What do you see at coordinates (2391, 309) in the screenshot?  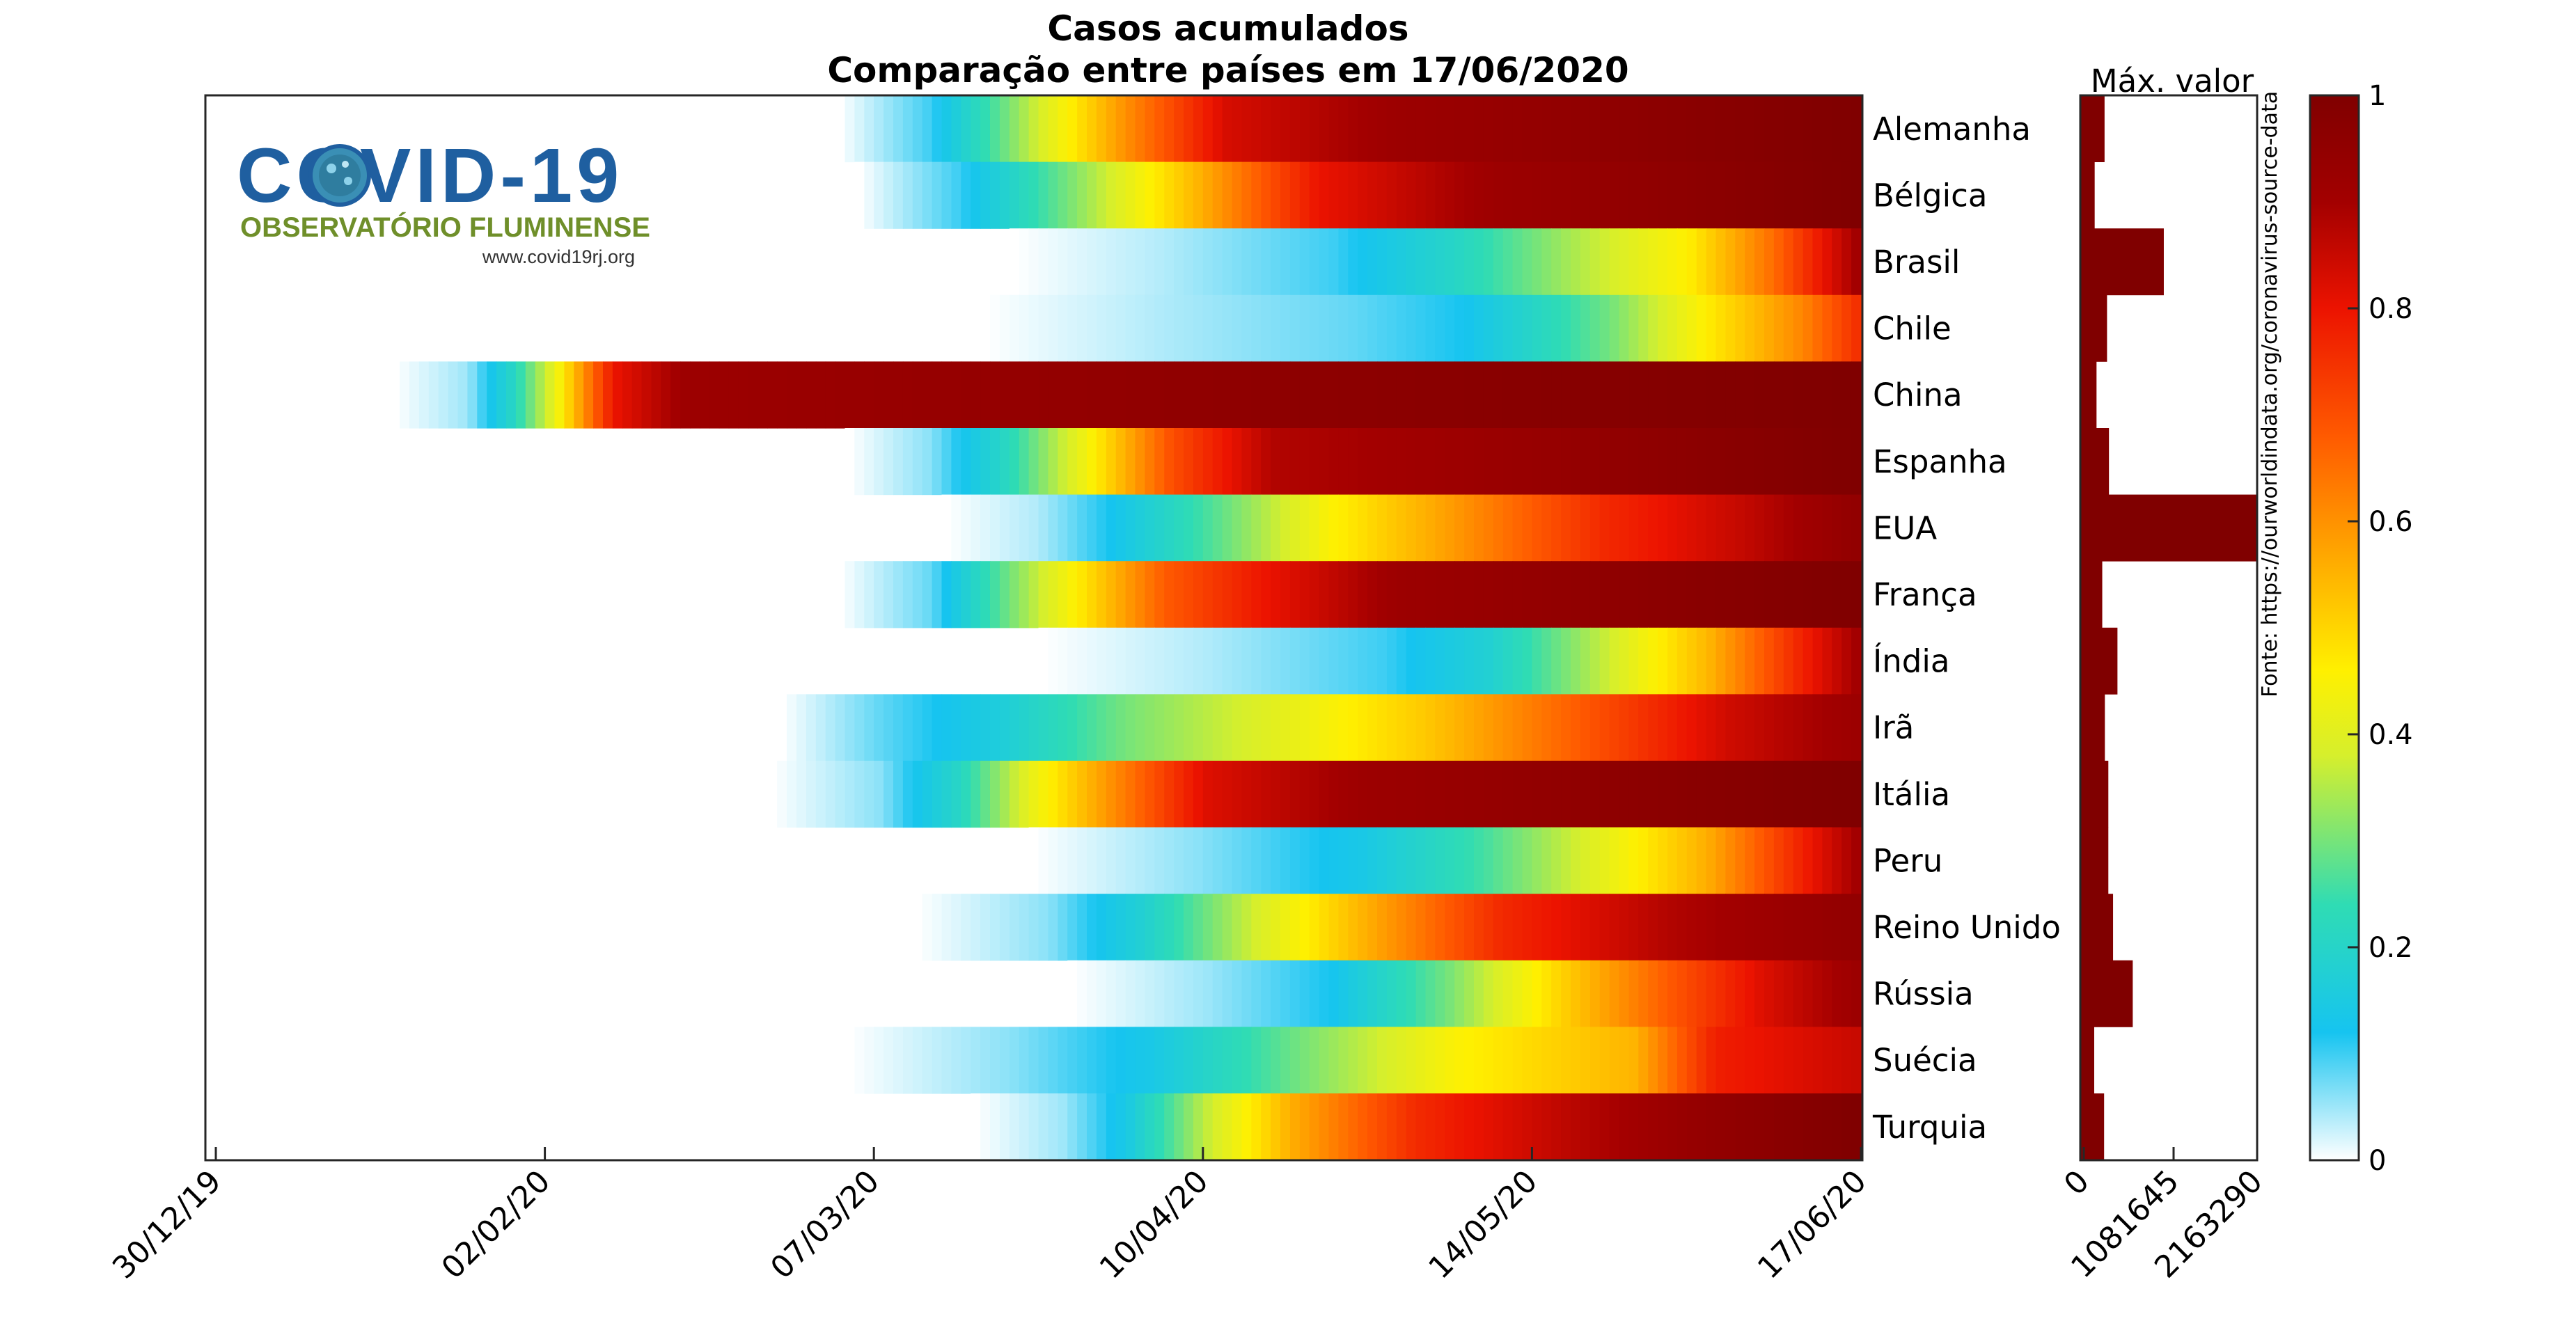 I see `colorbar-tick-label: 0.8` at bounding box center [2391, 309].